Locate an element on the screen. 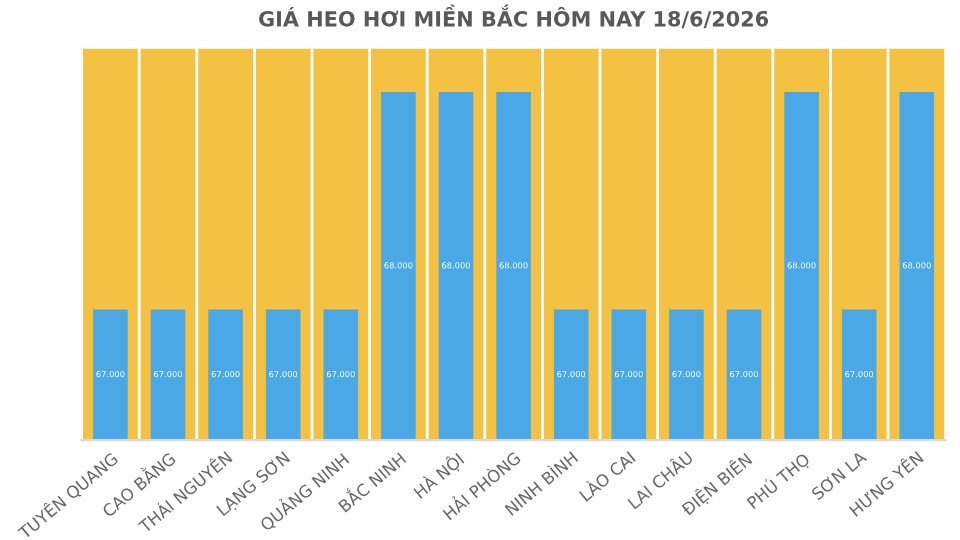 This screenshot has width=960, height=540. chart-title: GIÁ HEO HƠI MIỀN BẮC HÔM NAY 18/6/2026 is located at coordinates (514, 16).